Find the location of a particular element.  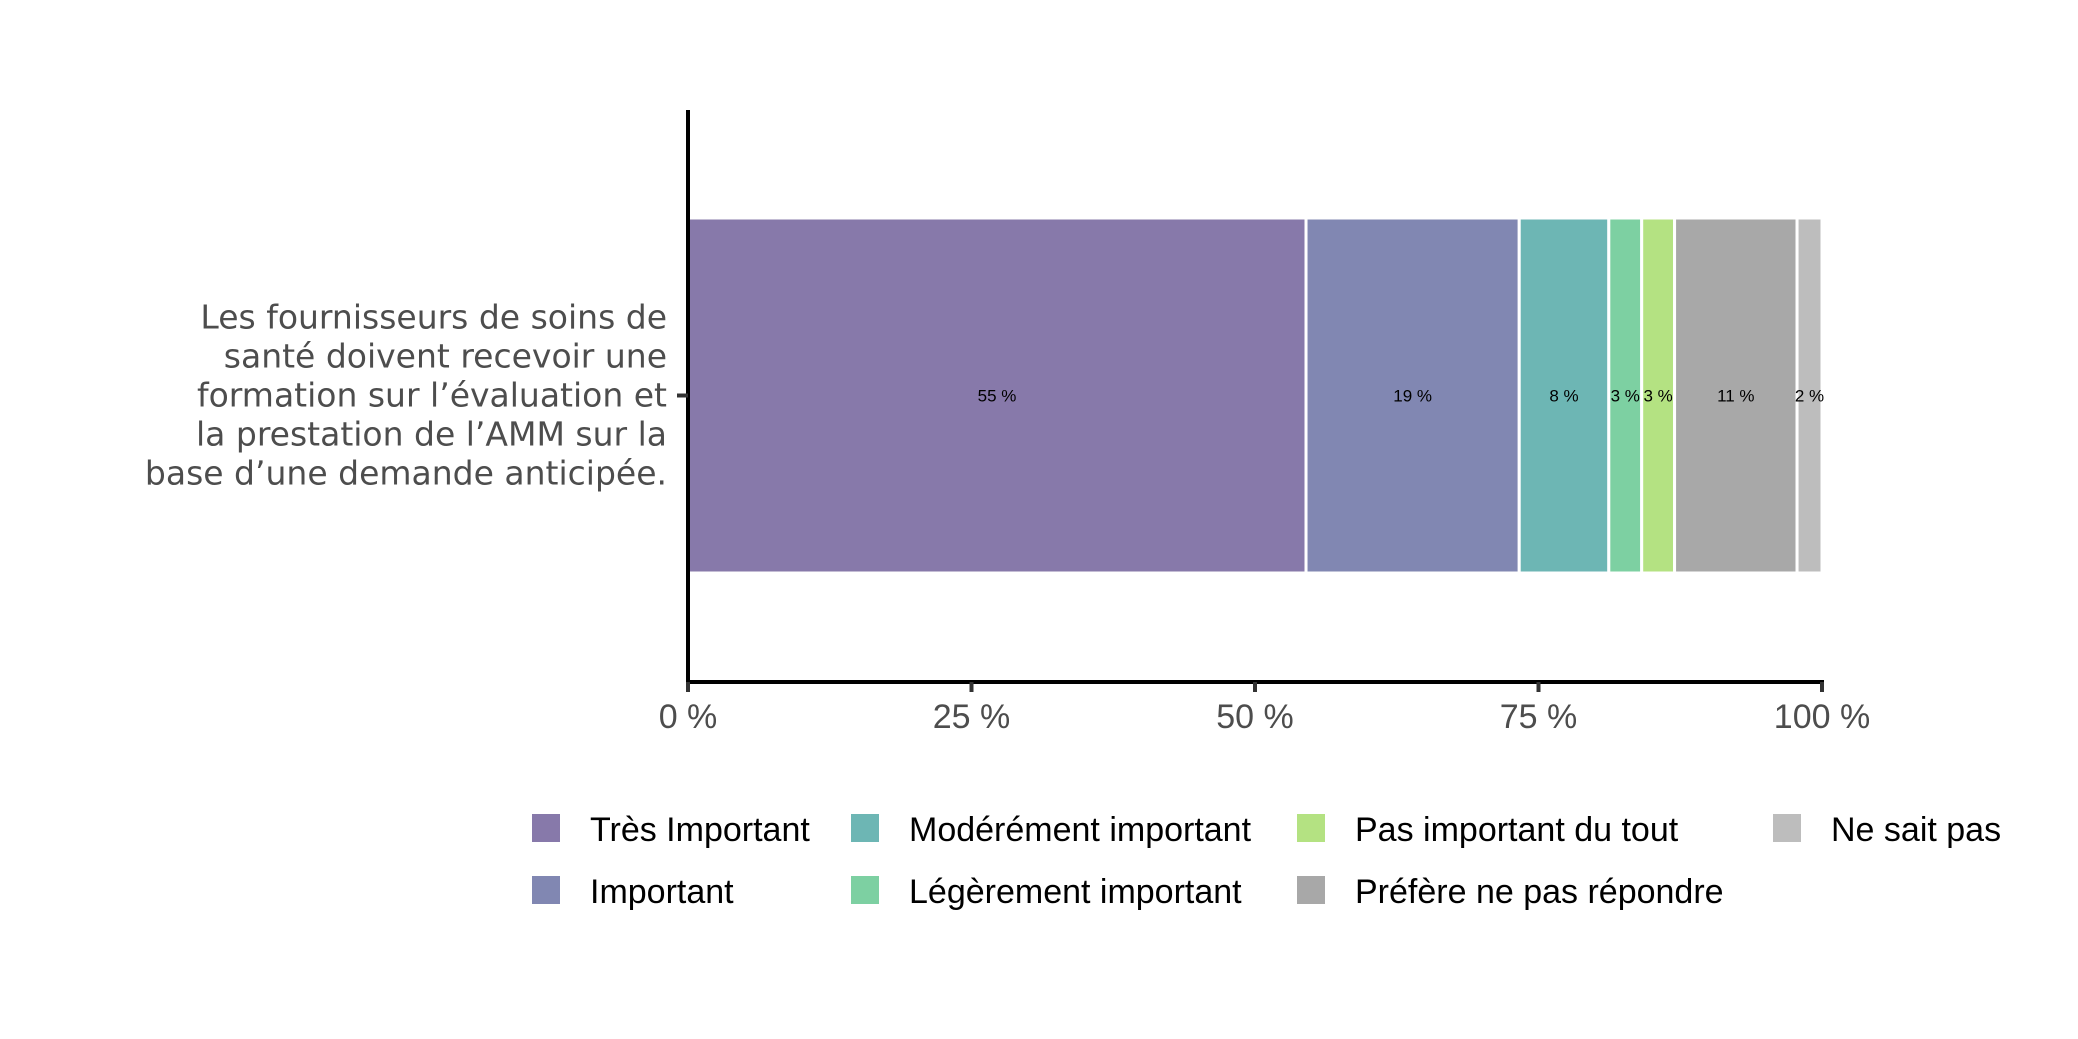

category-label-line-4: base d’une demande anticipée. is located at coordinates (406, 473).